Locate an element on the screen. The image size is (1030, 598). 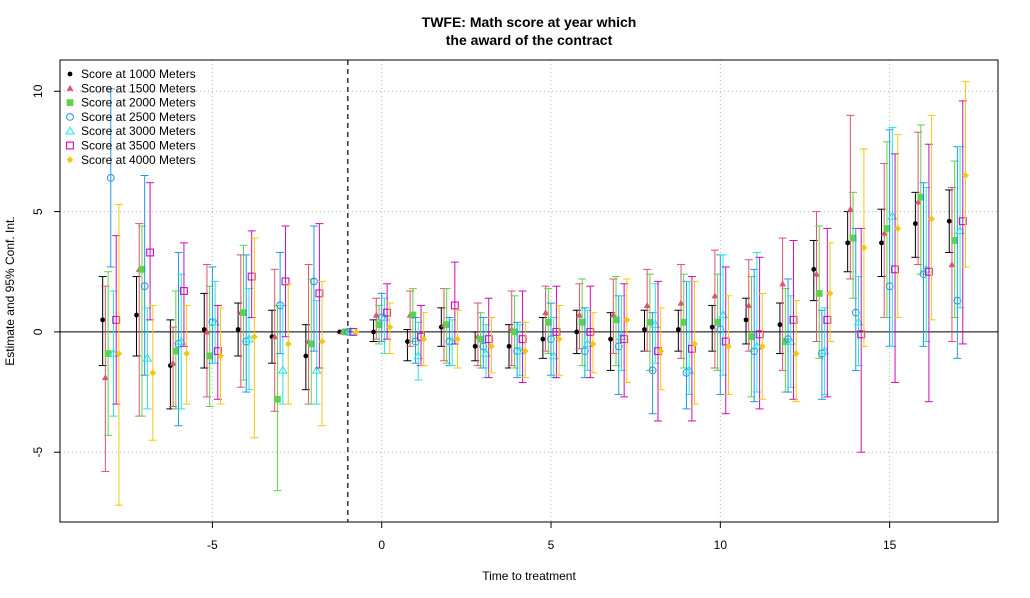
y-axis-label: Estimate and 95% Conf. Int. is located at coordinates (10, 290).